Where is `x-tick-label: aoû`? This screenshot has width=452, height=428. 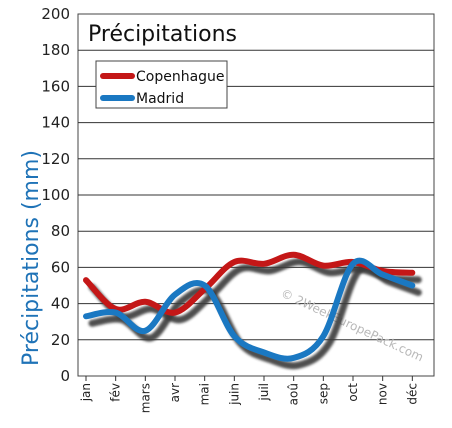
x-tick-label: aoû is located at coordinates (294, 394).